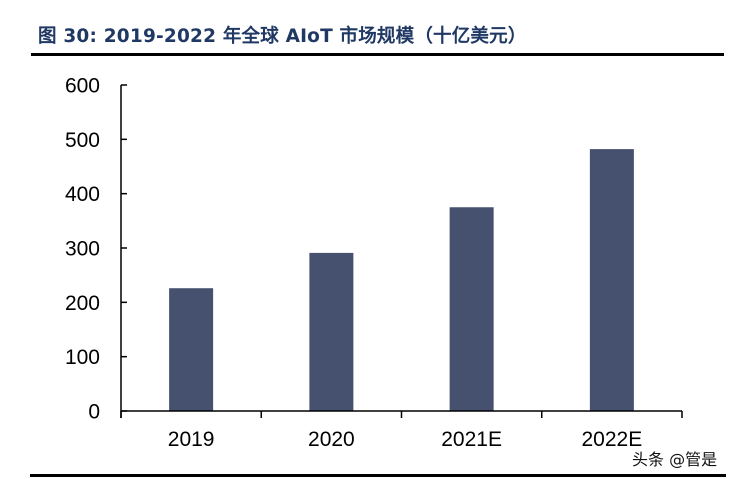  What do you see at coordinates (675, 459) in the screenshot?
I see `watermark: 头条 @管是` at bounding box center [675, 459].